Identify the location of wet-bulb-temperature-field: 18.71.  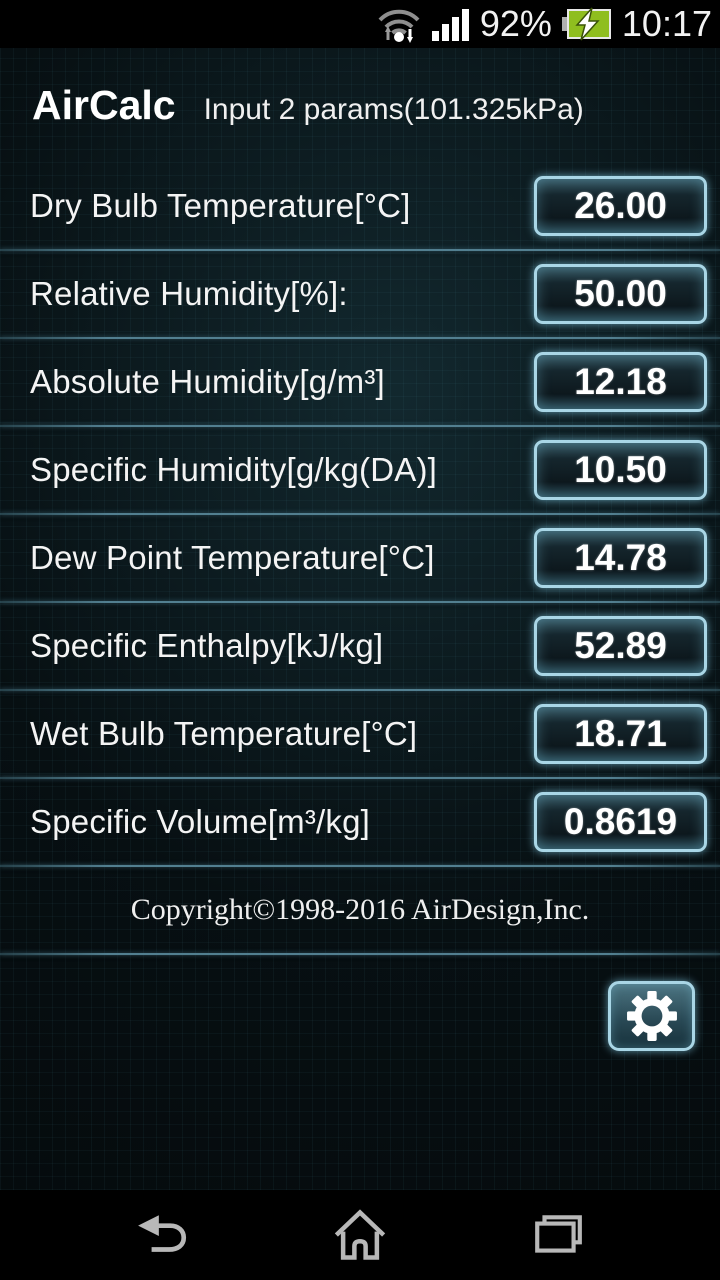
(620, 734).